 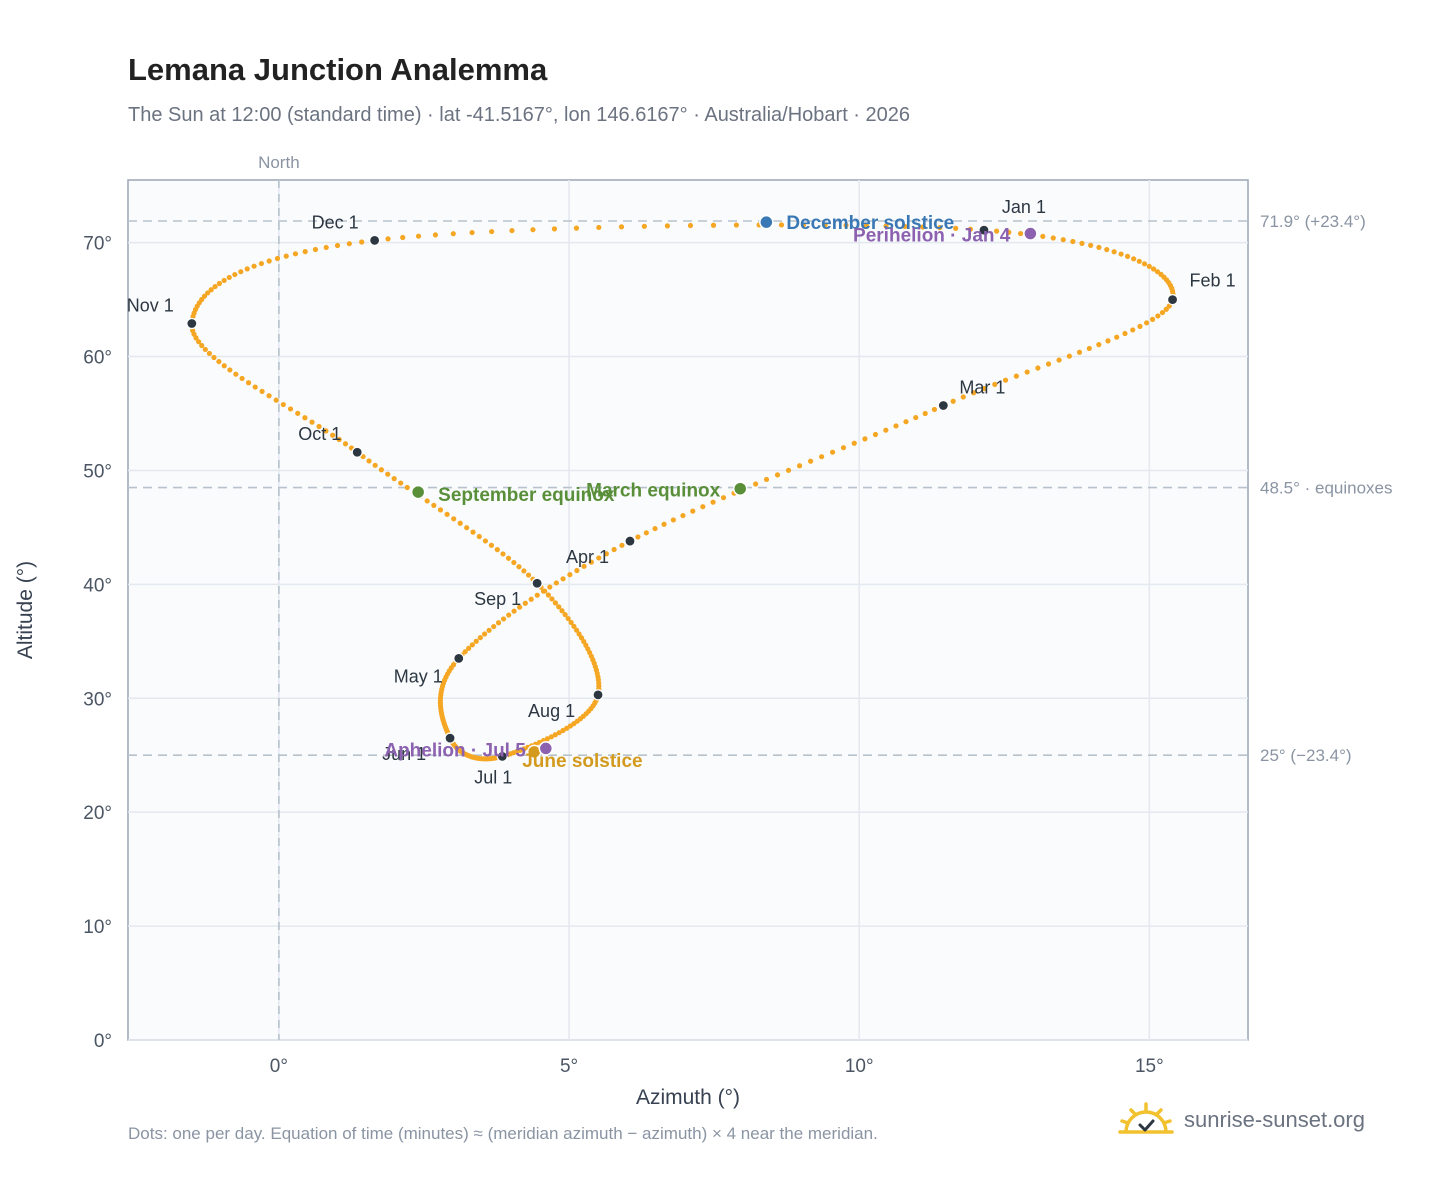 I want to click on reference-line-label: 48.5° · equinoxes, so click(x=1326, y=488).